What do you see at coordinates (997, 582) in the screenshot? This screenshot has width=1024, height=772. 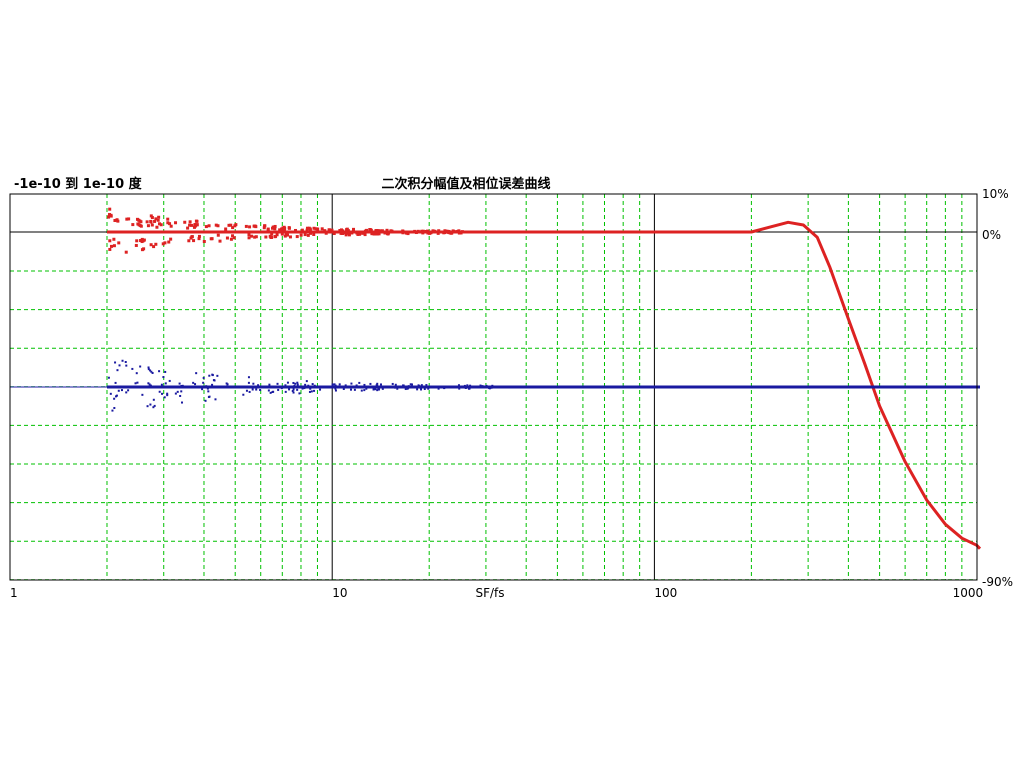 I see `y-tick-label: -90%` at bounding box center [997, 582].